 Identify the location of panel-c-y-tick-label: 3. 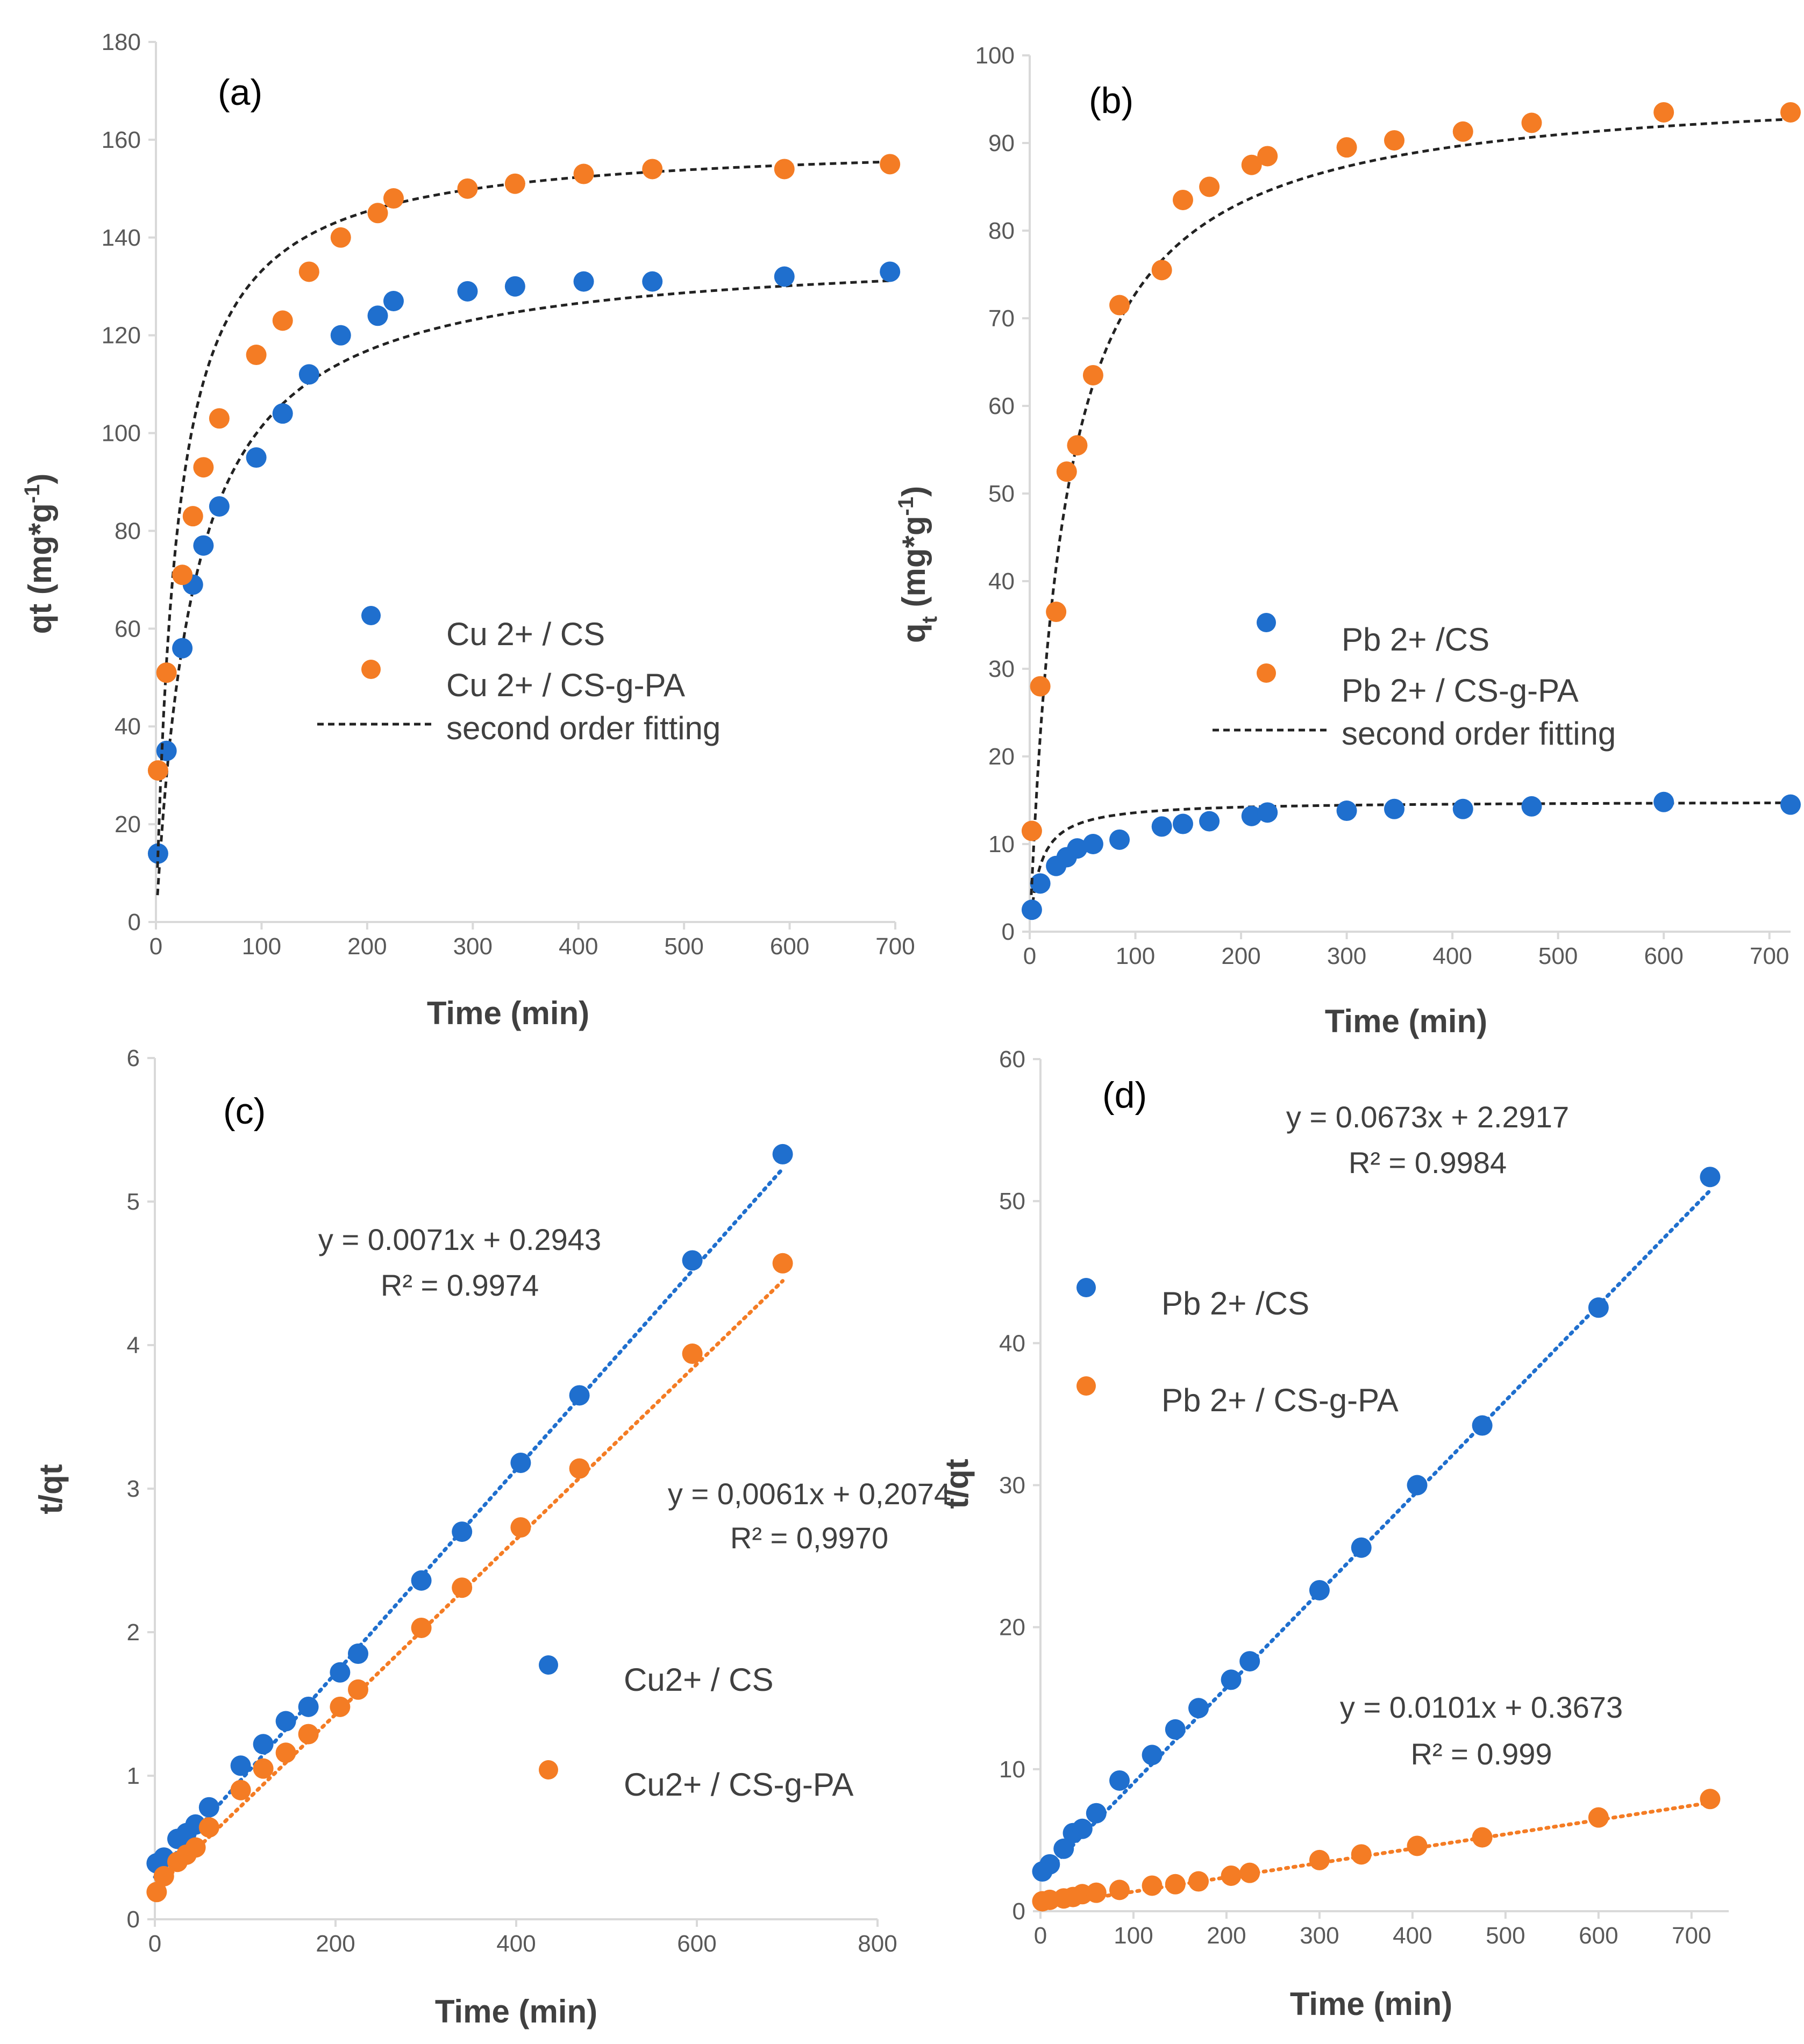
(133, 1489).